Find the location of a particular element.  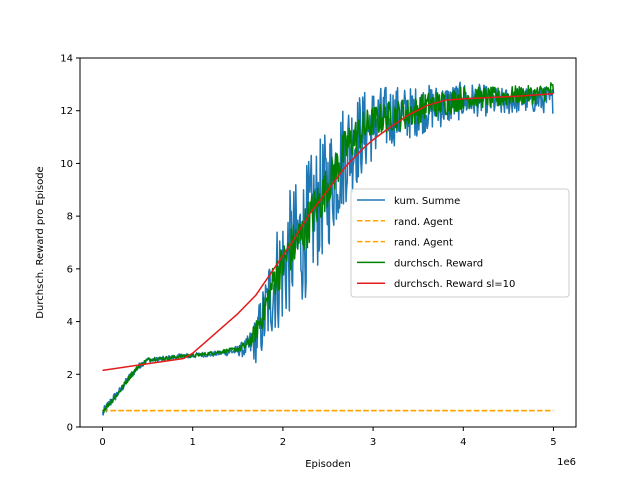

x-tick-label: 0 is located at coordinates (102, 442).